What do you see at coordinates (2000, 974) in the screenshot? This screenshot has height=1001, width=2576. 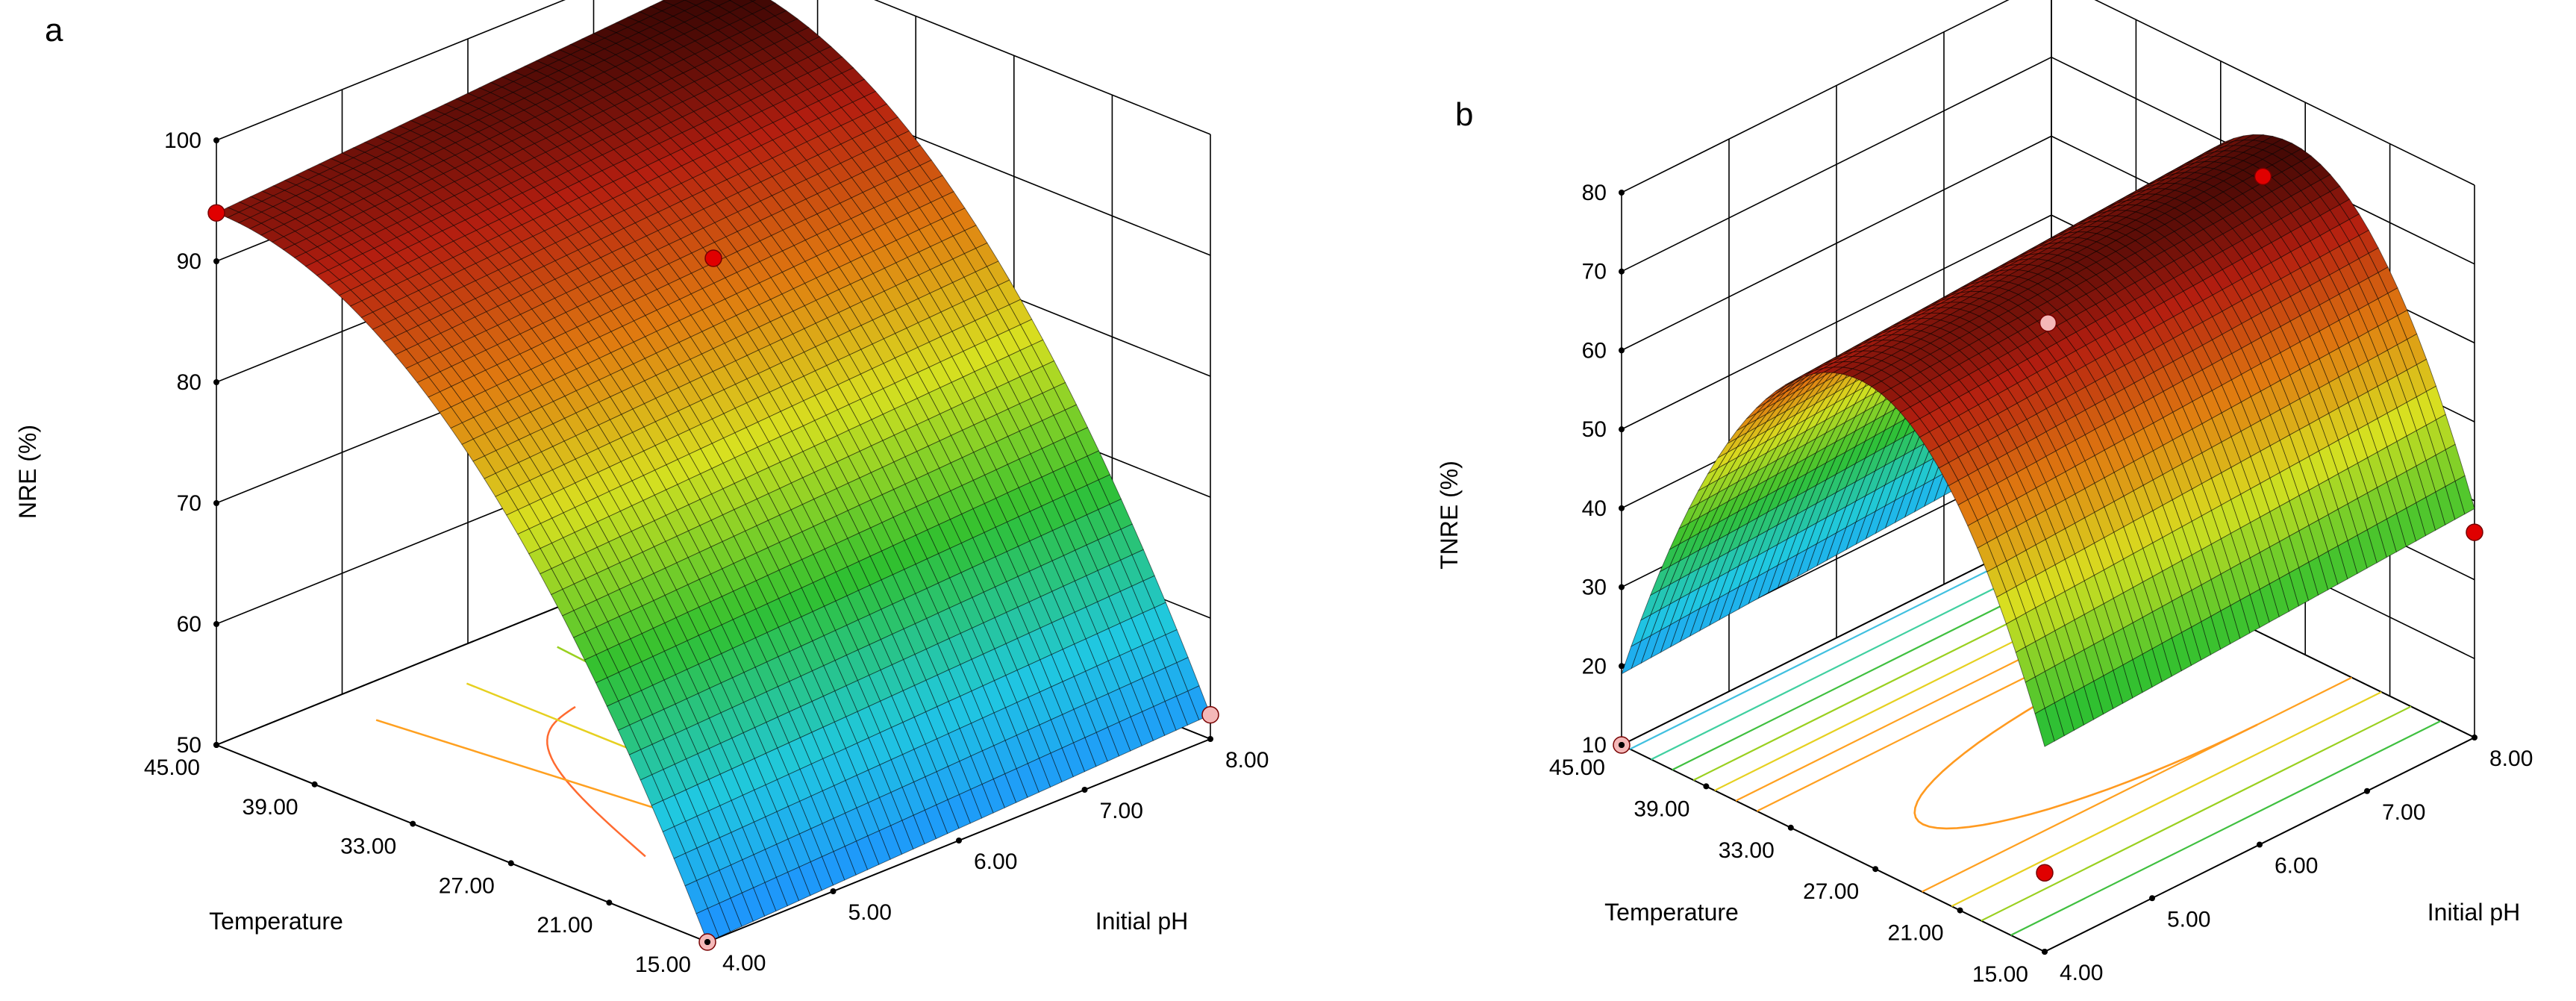 I see `b-x-tick-label: 15.00` at bounding box center [2000, 974].